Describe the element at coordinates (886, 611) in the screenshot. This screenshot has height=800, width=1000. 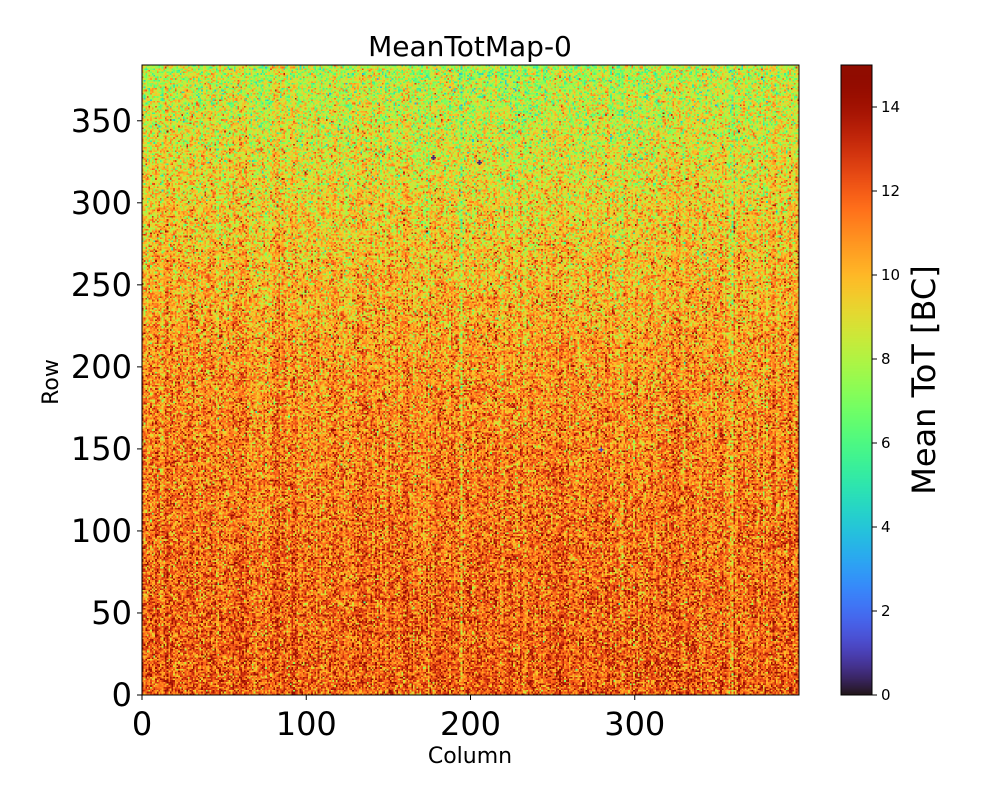
I see `colorbar-tick-label-2: 2` at that location.